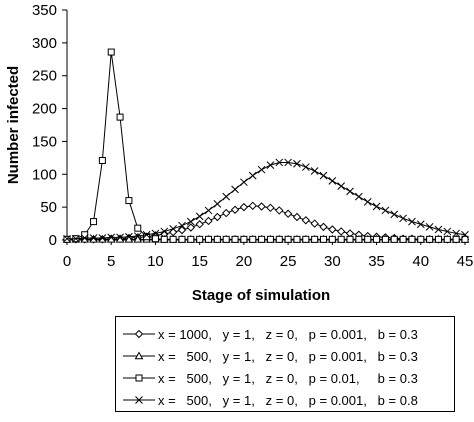 This screenshot has width=474, height=422. What do you see at coordinates (288, 378) in the screenshot?
I see `legend-label: x = 500, y = 1, z = 0, p = 0.01, b = 0.3` at bounding box center [288, 378].